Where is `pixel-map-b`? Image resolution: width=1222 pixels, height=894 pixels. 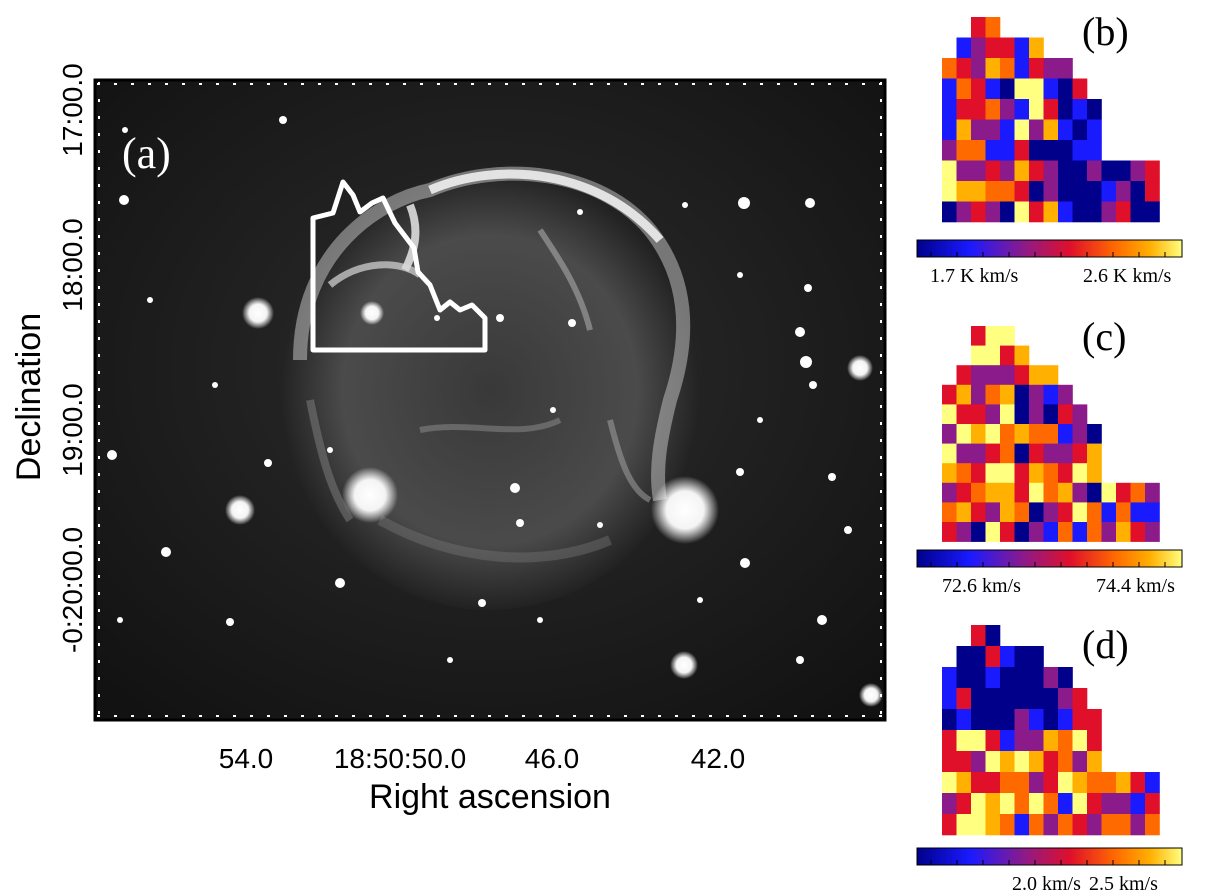 pixel-map-b is located at coordinates (1051, 120).